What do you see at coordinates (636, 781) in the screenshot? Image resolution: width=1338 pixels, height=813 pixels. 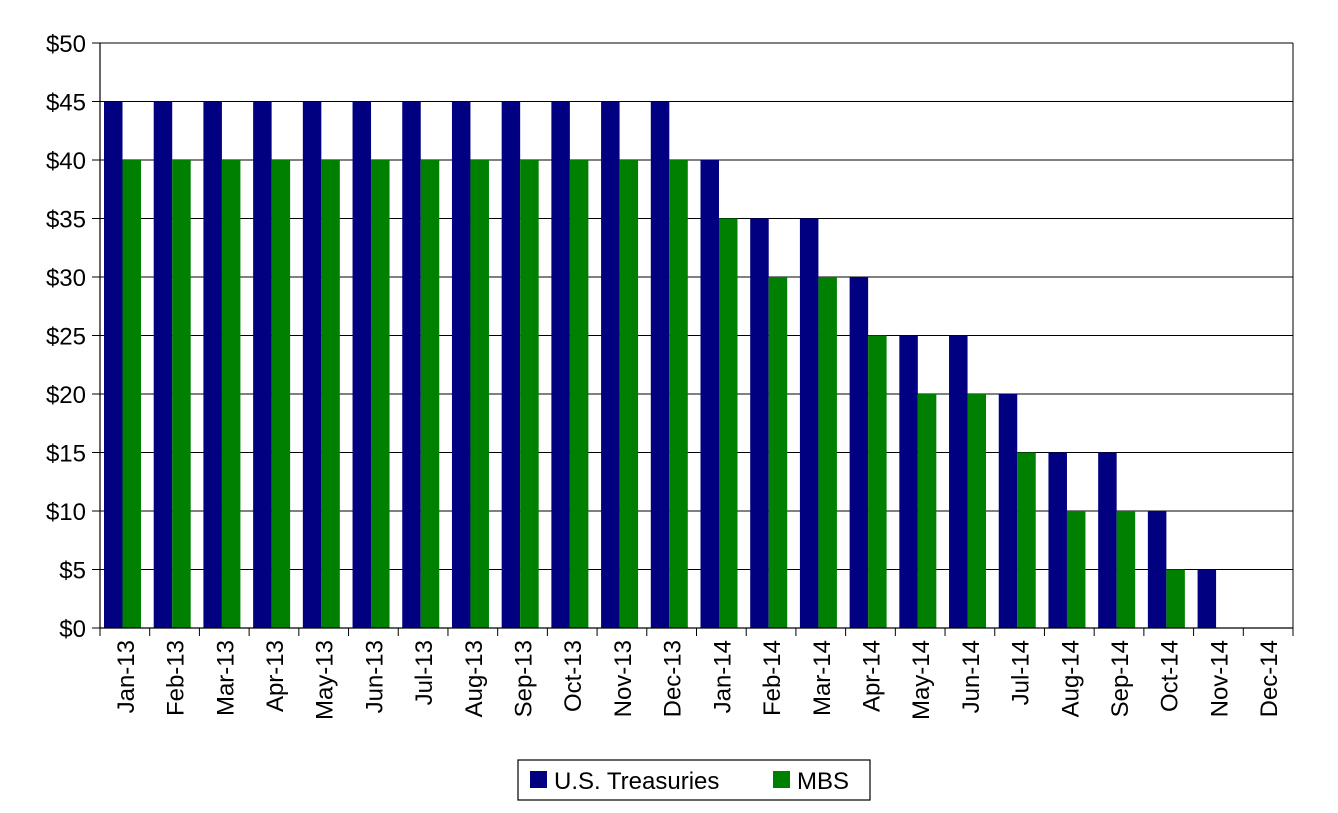 I see `legend-label-us-treasuries: U.S. Treasuries` at bounding box center [636, 781].